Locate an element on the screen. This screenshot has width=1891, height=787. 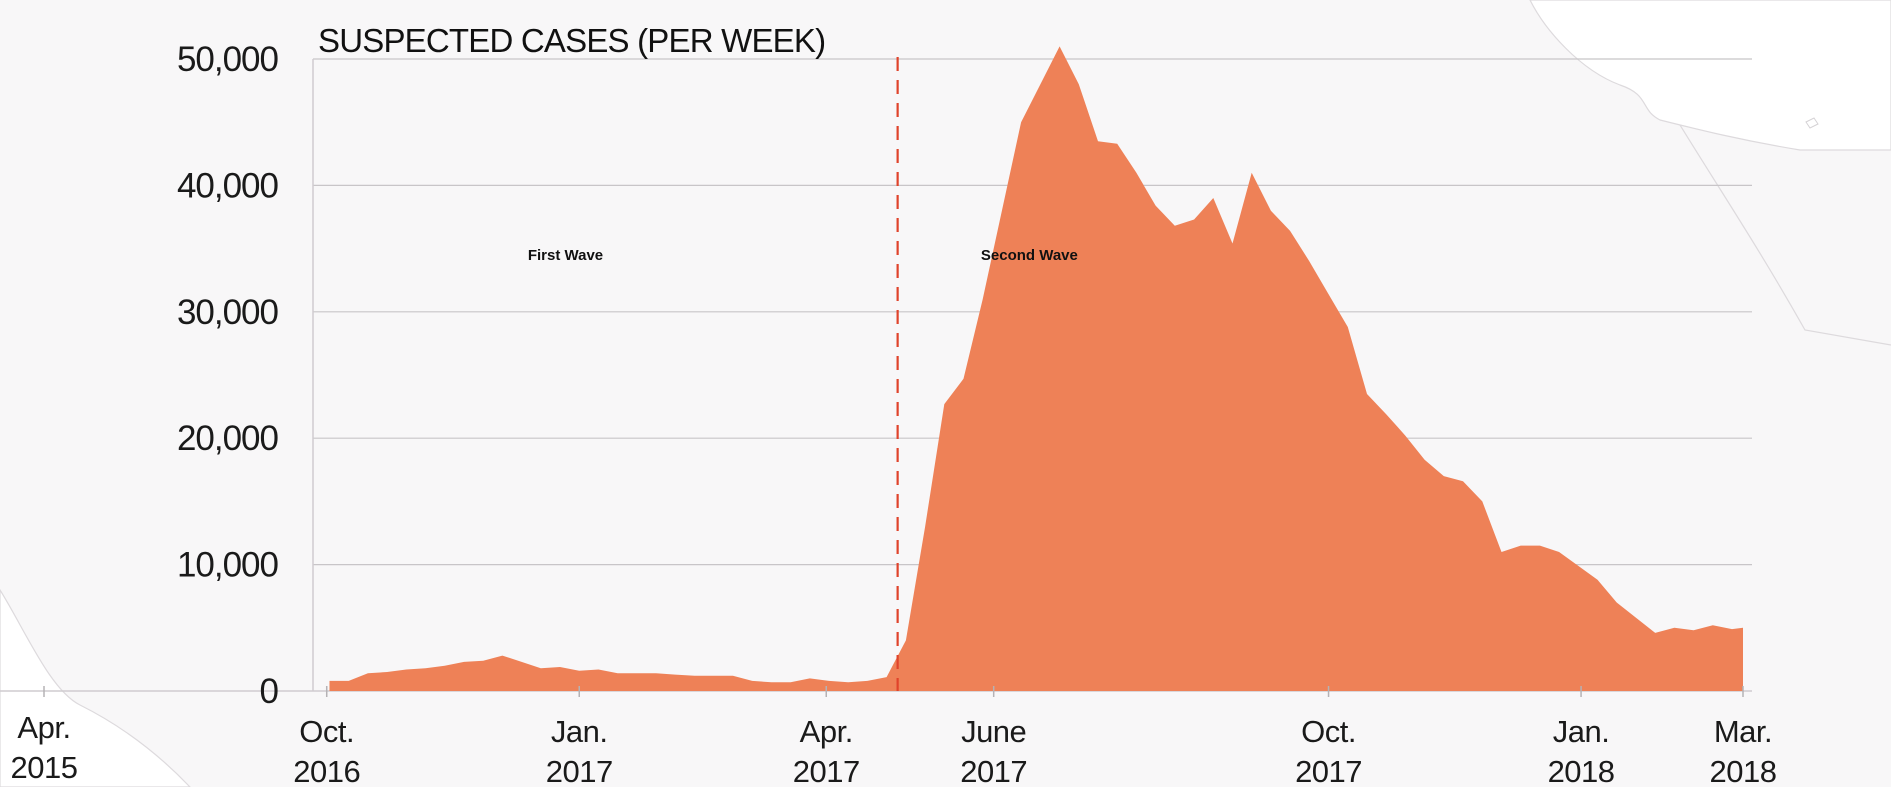
y-tick-label: 0 is located at coordinates (269, 691).